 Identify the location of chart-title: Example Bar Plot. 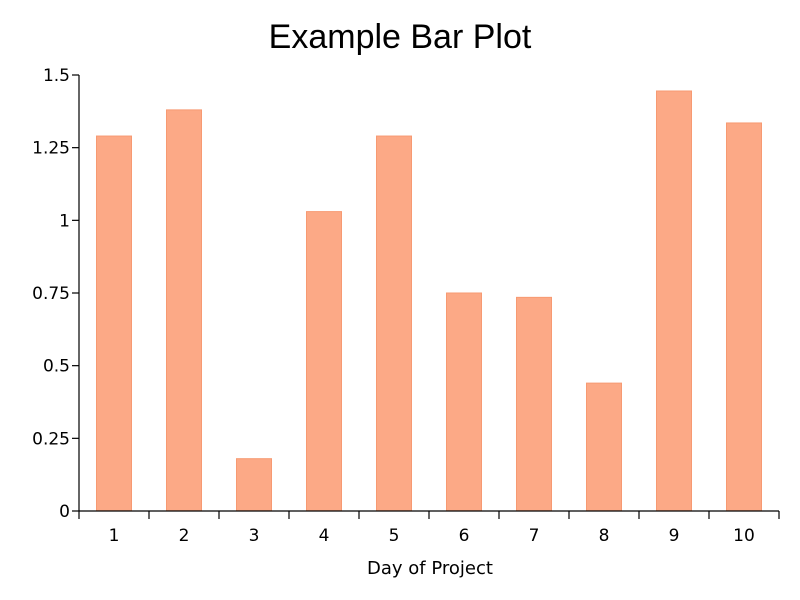
(400, 37).